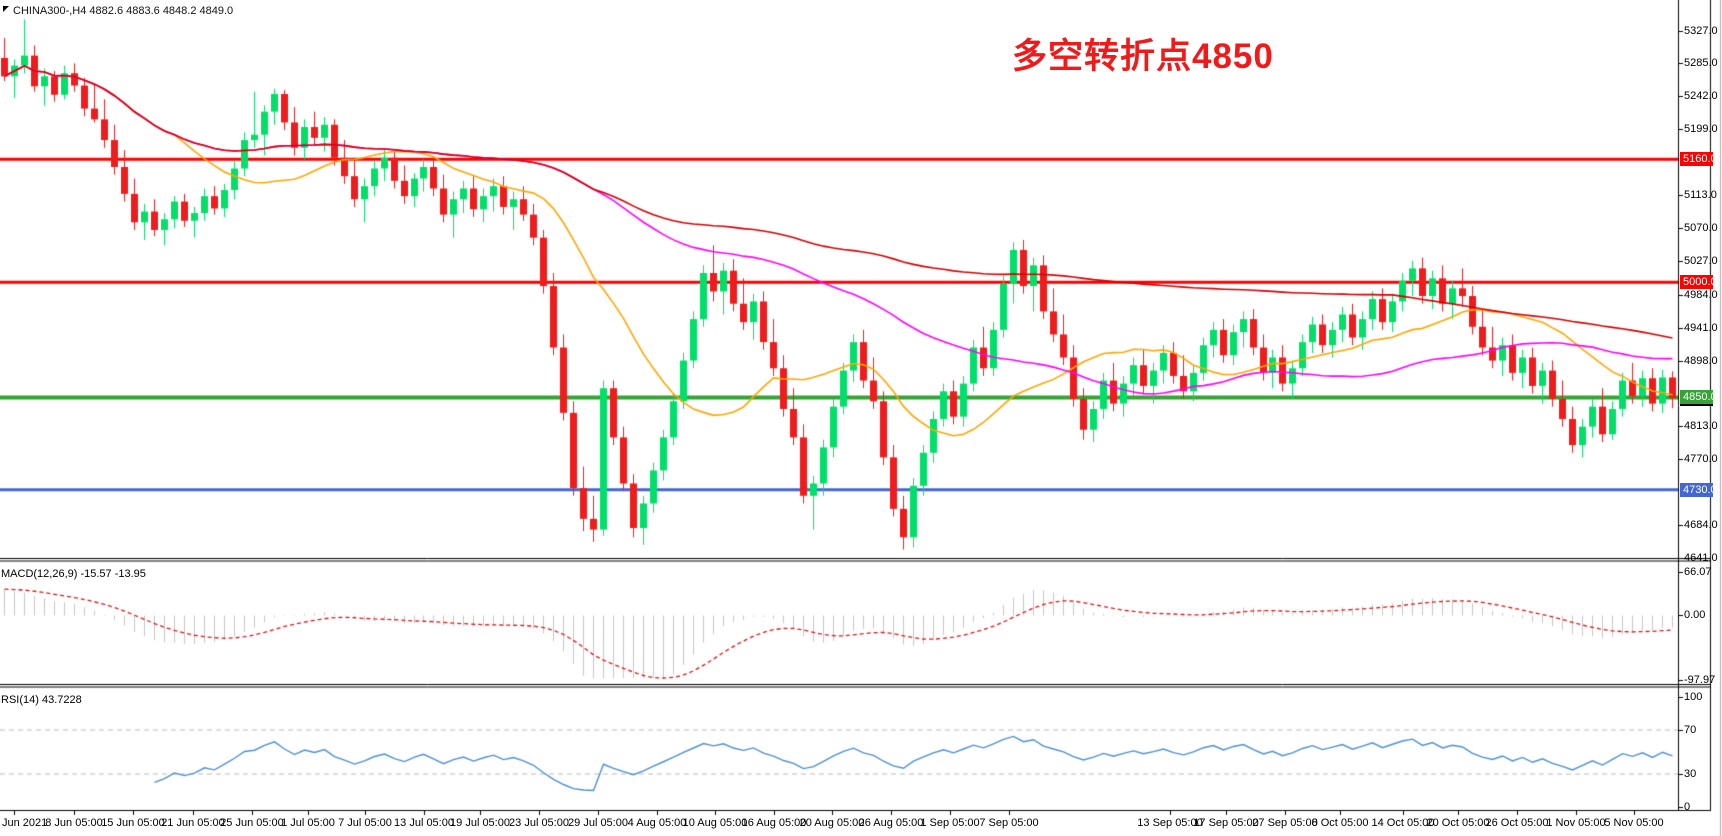 The image size is (1722, 836). I want to click on price-axis-tick: 5327.0, so click(1701, 31).